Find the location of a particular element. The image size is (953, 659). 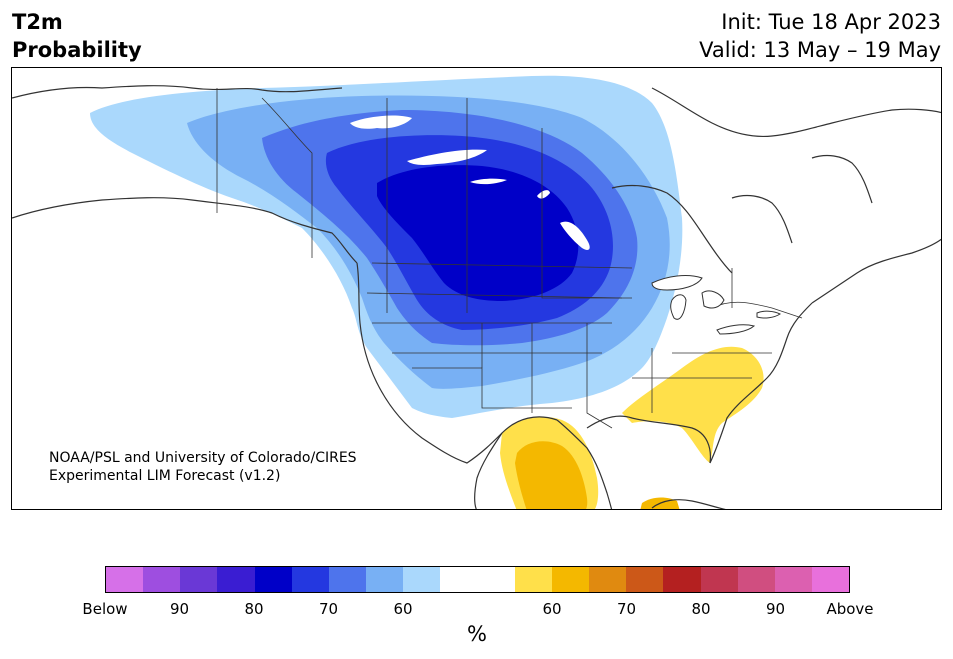

region-lightyellow-se is located at coordinates (693, 404).